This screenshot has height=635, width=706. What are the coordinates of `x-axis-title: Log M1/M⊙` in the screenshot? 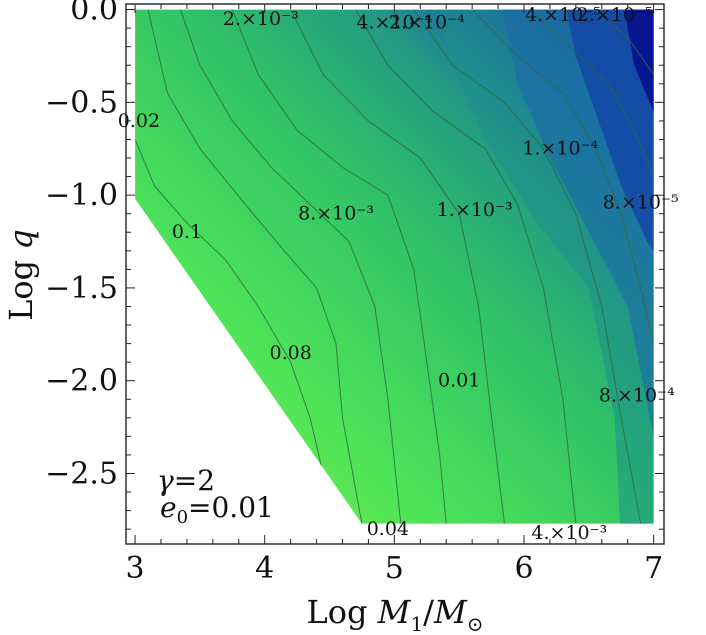 It's located at (395, 614).